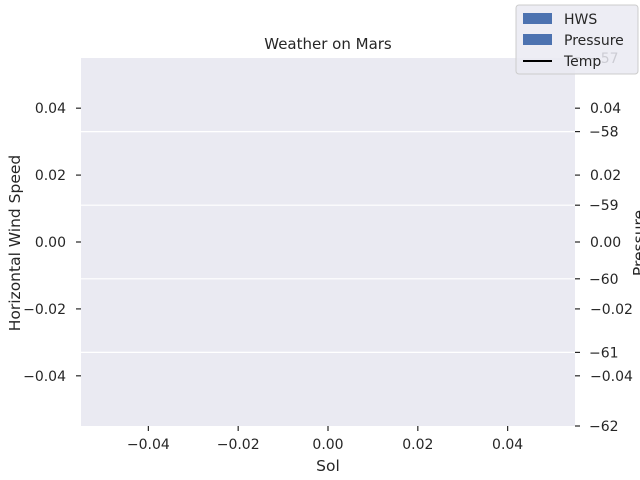 The image size is (640, 480). What do you see at coordinates (580, 20) in the screenshot?
I see `legend-label: HWS` at bounding box center [580, 20].